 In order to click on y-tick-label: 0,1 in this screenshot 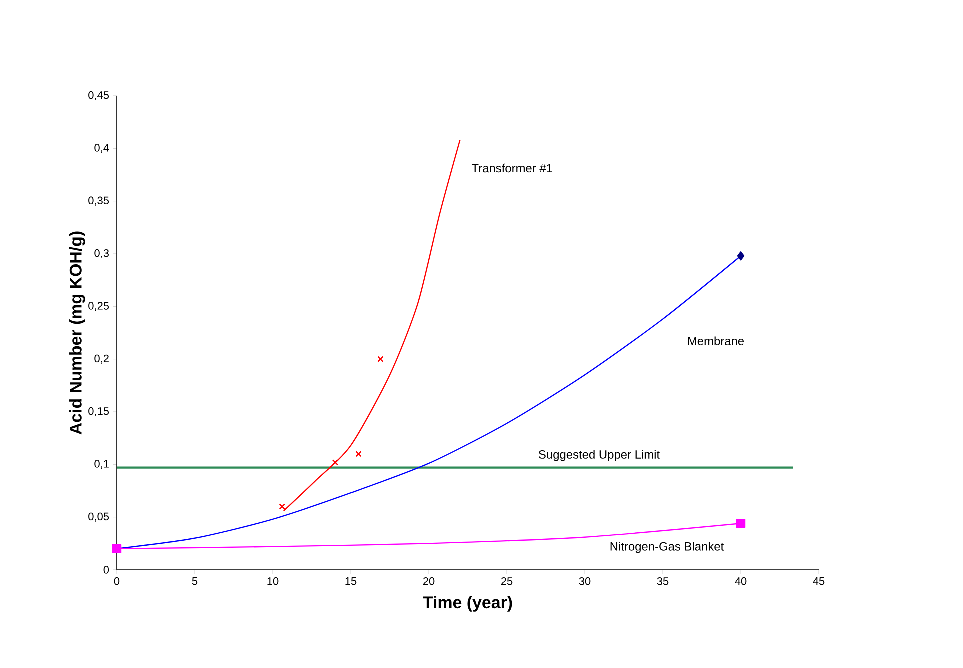, I will do `click(101, 465)`.